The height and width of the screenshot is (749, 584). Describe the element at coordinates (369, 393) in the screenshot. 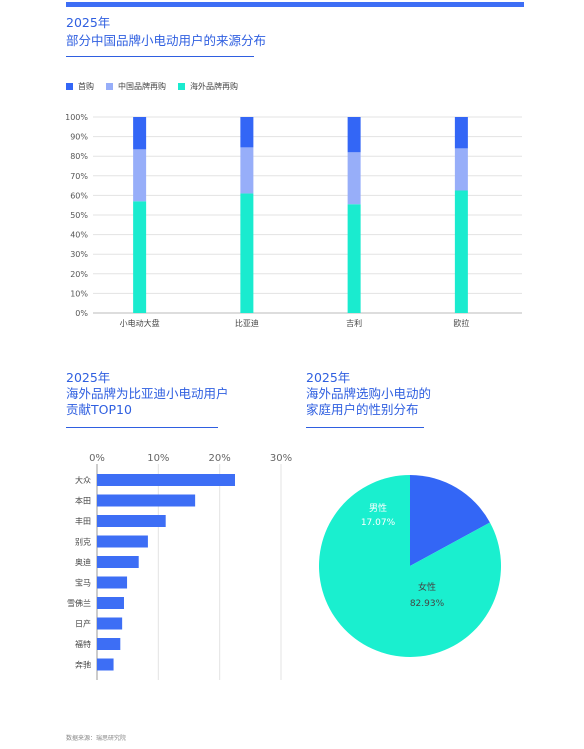

I see `section3-title-line1: 海外品牌选购小电动的` at that location.